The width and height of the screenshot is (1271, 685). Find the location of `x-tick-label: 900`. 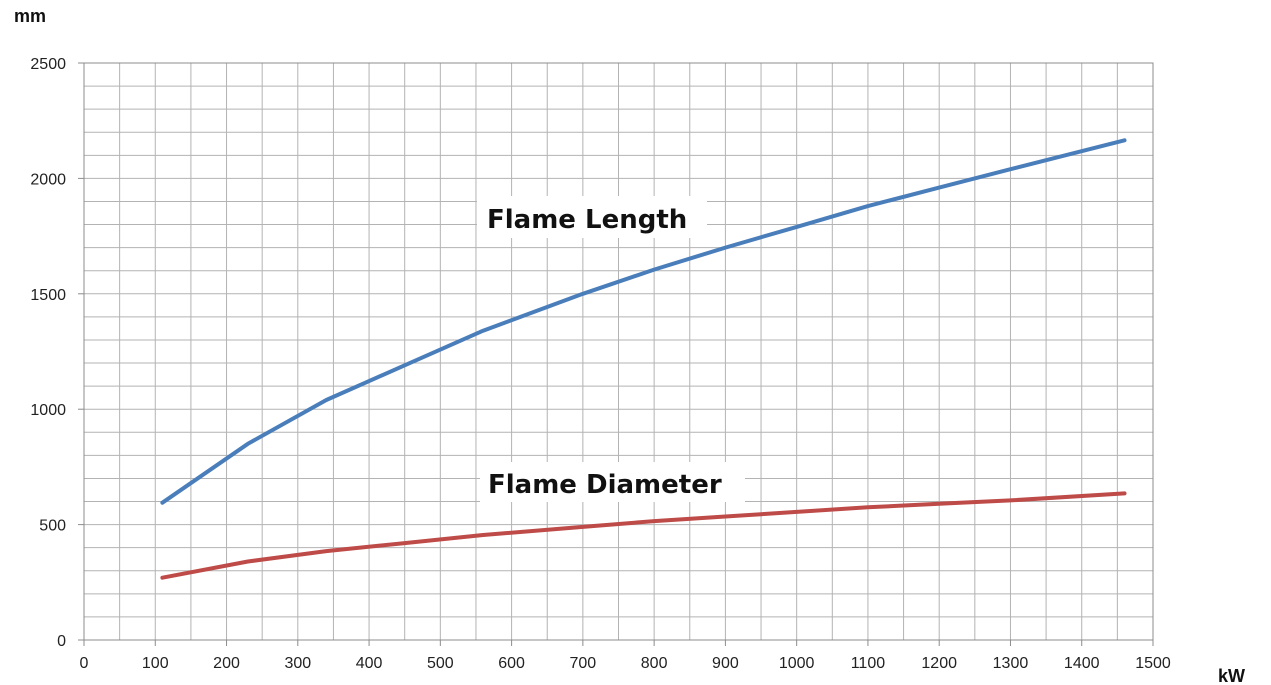

x-tick-label: 900 is located at coordinates (725, 663).